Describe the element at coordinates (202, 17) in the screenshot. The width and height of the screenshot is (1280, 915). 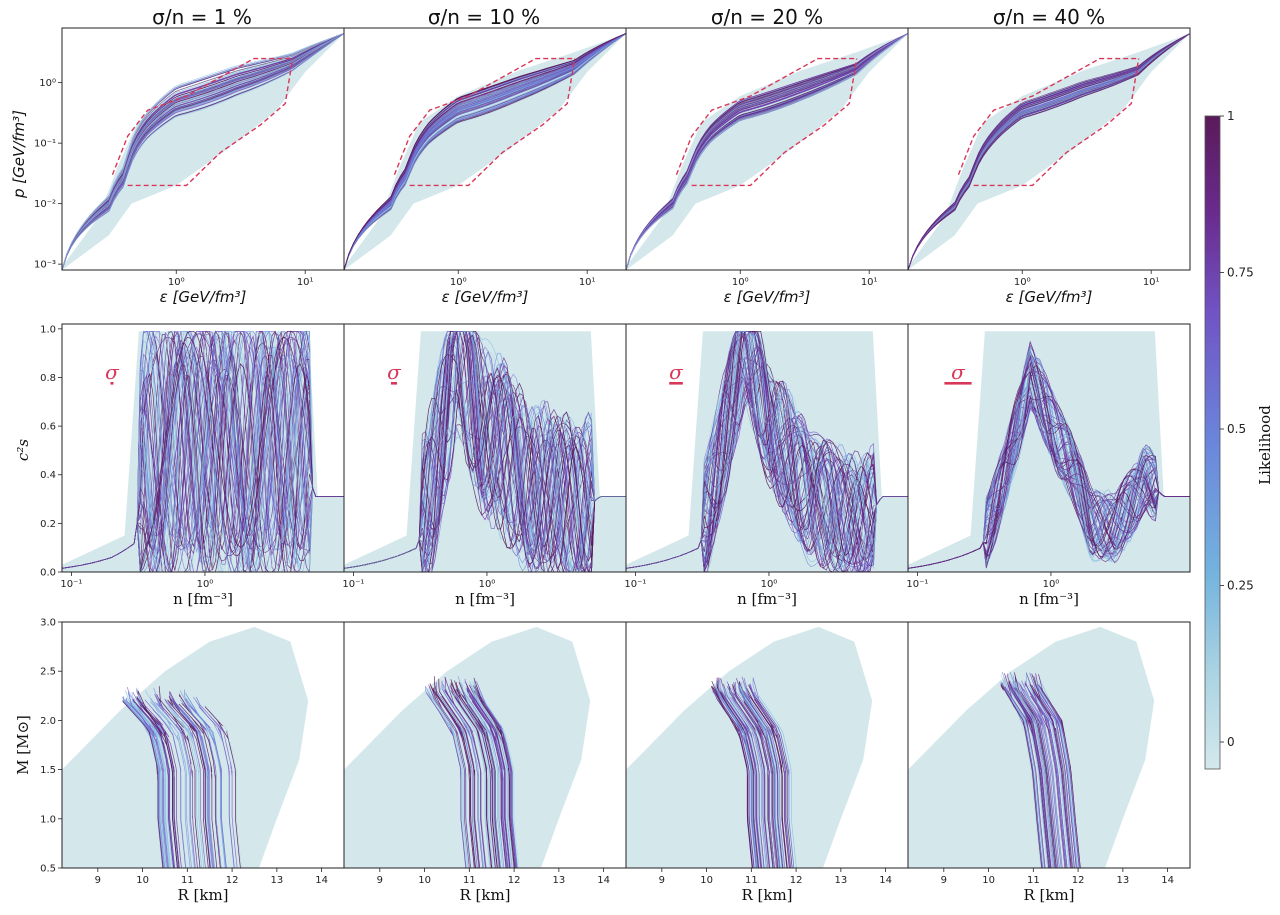
I see `column-title-1: σ/n = 1 %` at that location.